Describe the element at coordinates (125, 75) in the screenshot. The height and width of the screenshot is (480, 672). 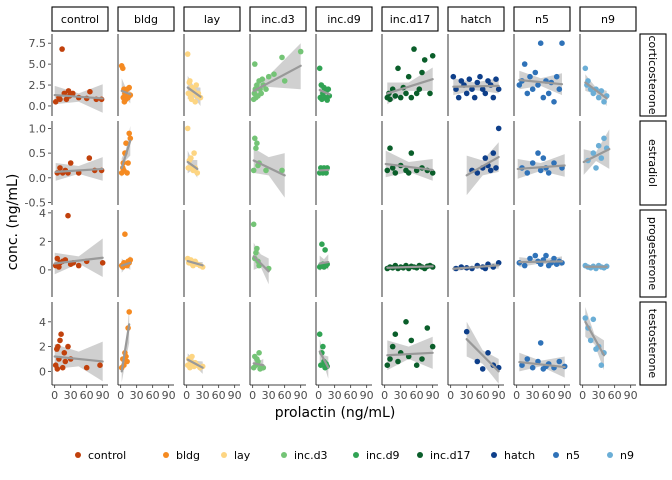
I see `panel-corticosterone-bldg` at that location.